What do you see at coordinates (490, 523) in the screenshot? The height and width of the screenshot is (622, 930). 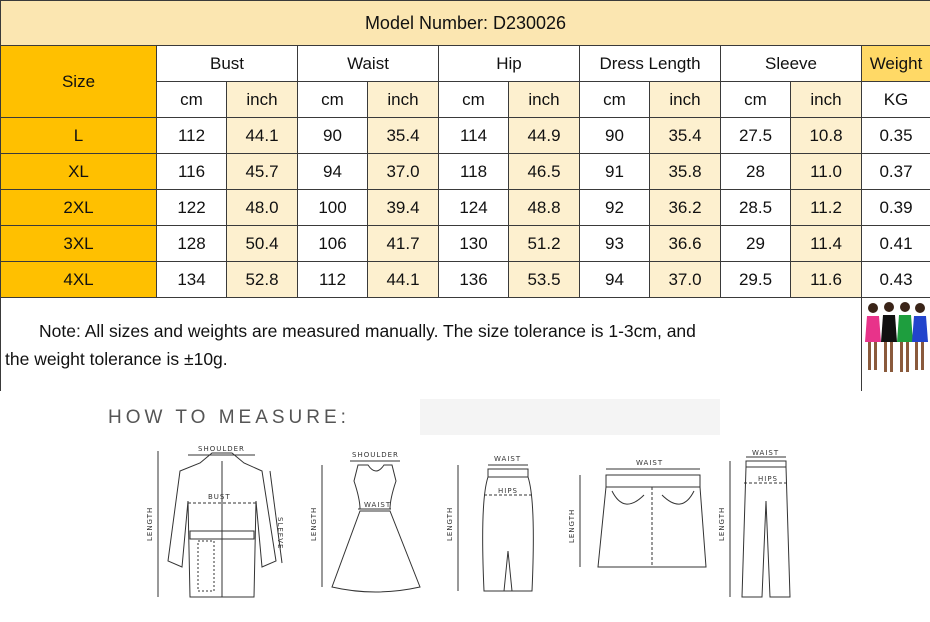 I see `skirt-diagram: WAIST HIPS LENGTH` at bounding box center [490, 523].